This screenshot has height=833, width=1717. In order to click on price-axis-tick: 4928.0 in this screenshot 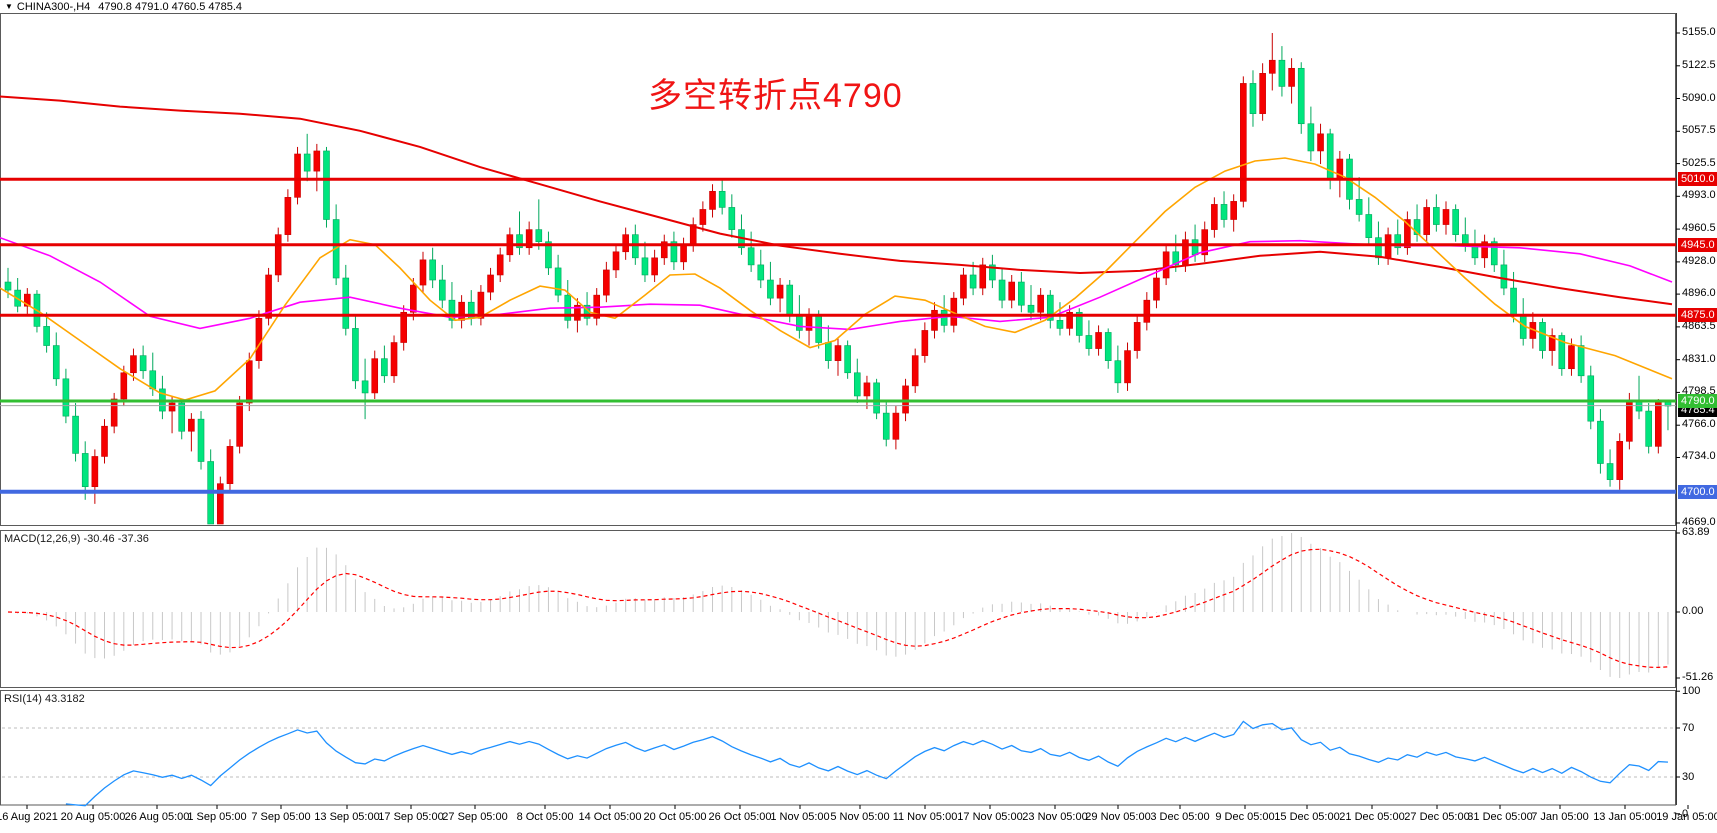, I will do `click(1699, 261)`.